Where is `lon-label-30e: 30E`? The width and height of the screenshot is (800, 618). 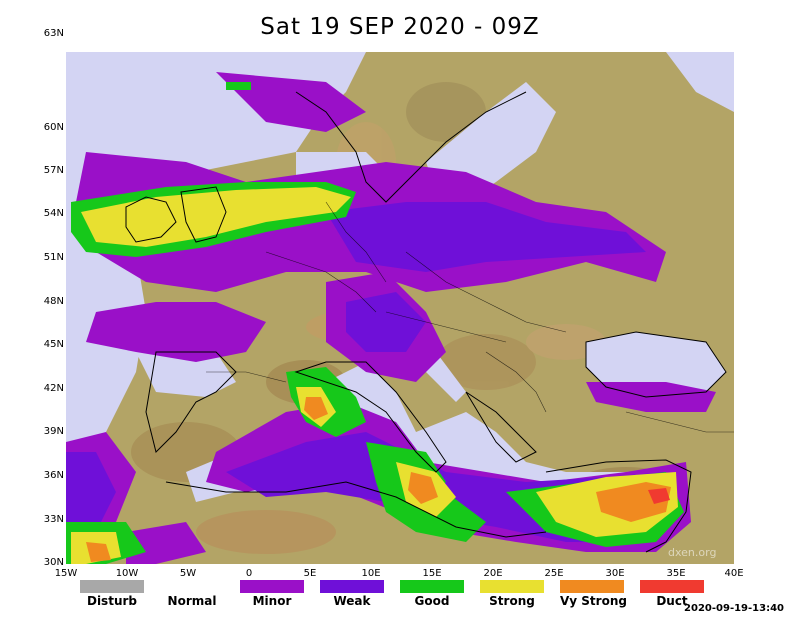 lon-label-30e: 30E is located at coordinates (615, 573).